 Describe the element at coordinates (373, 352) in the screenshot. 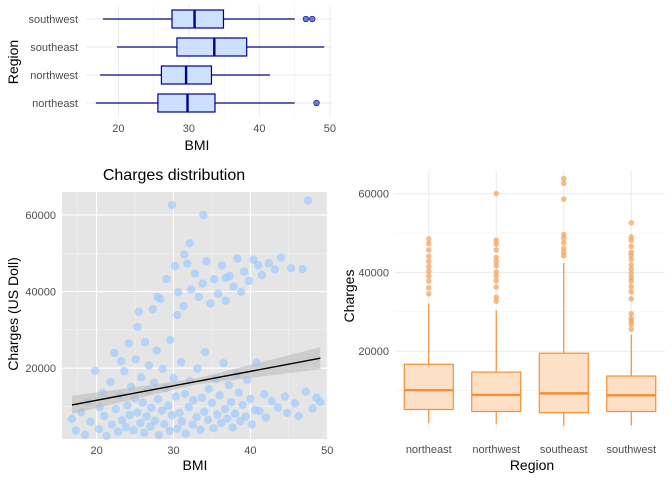

I see `y-tick-label: 20000` at that location.